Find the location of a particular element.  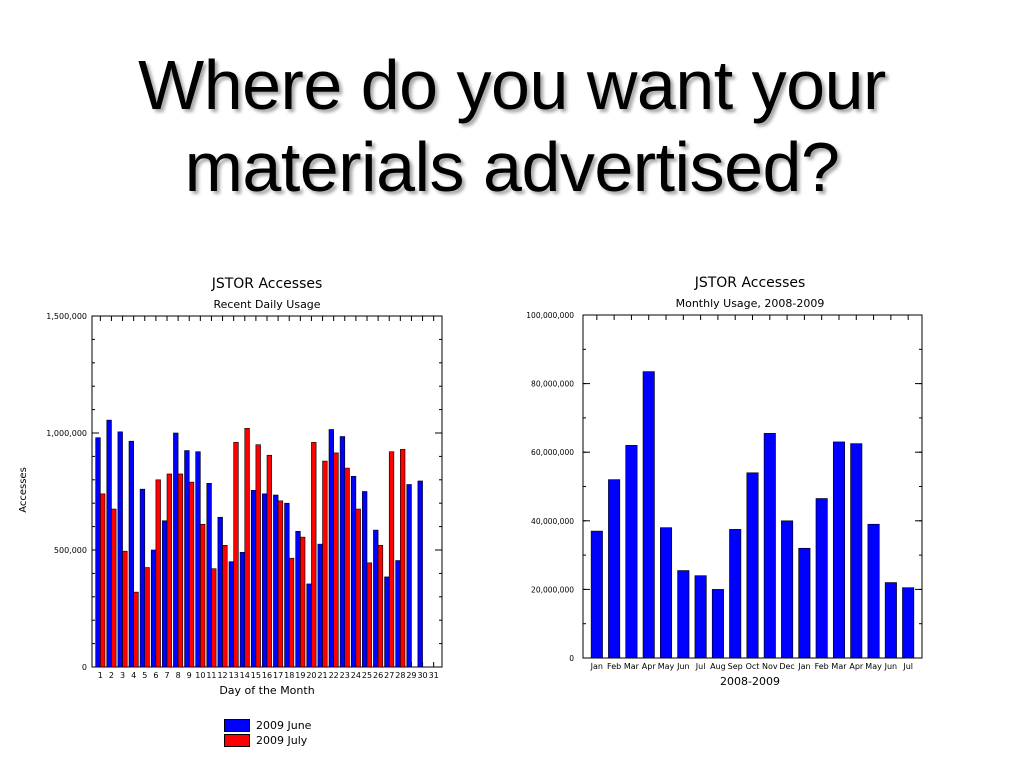

daily-ytick-label: 500,000 is located at coordinates (70, 550).